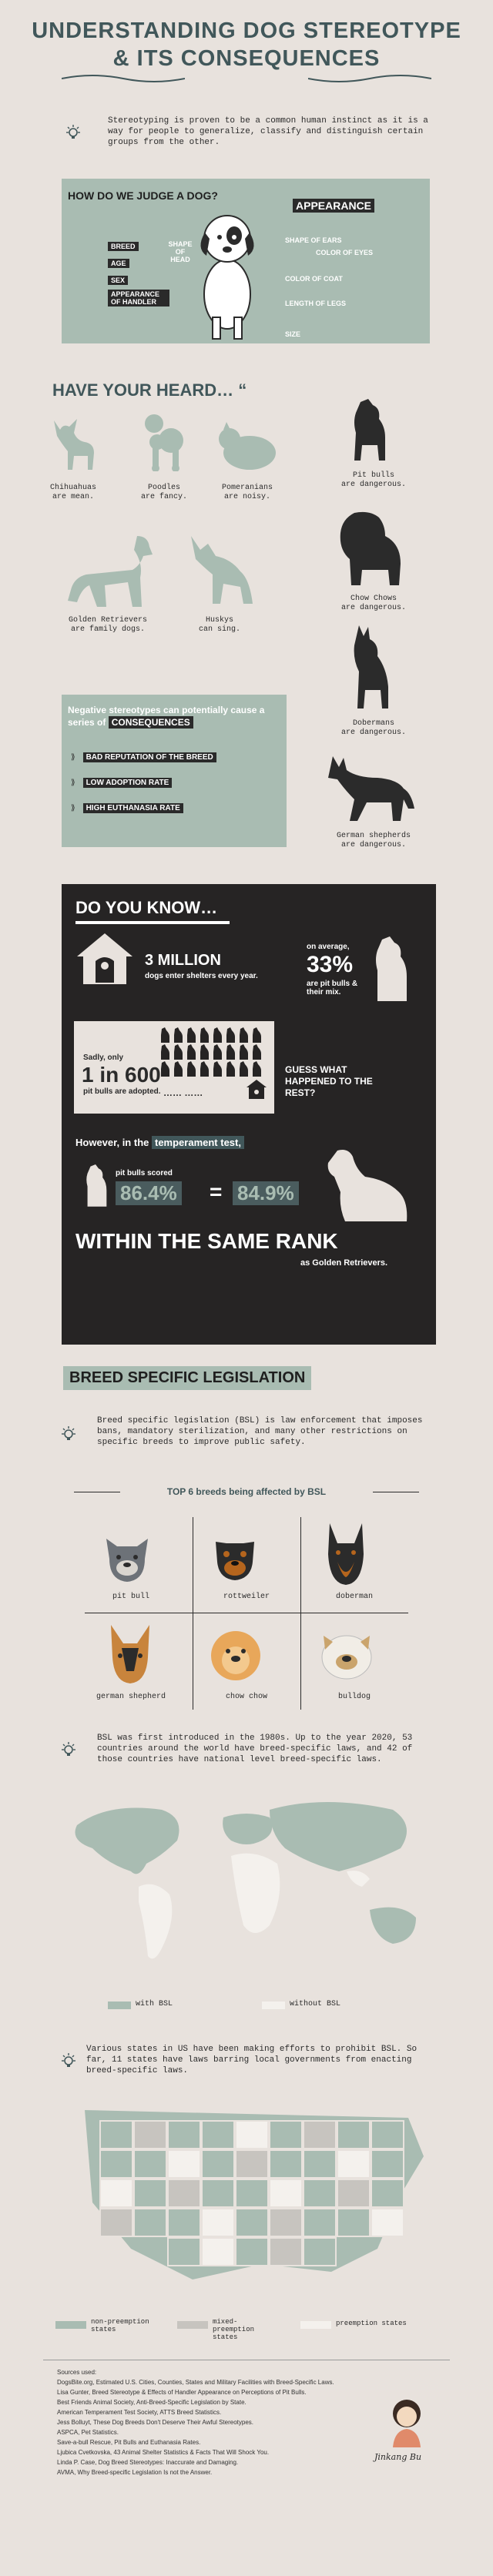 This screenshot has width=493, height=2576. What do you see at coordinates (138, 299) in the screenshot?
I see `label-handler: APPEARANCE OF HANDLER` at bounding box center [138, 299].